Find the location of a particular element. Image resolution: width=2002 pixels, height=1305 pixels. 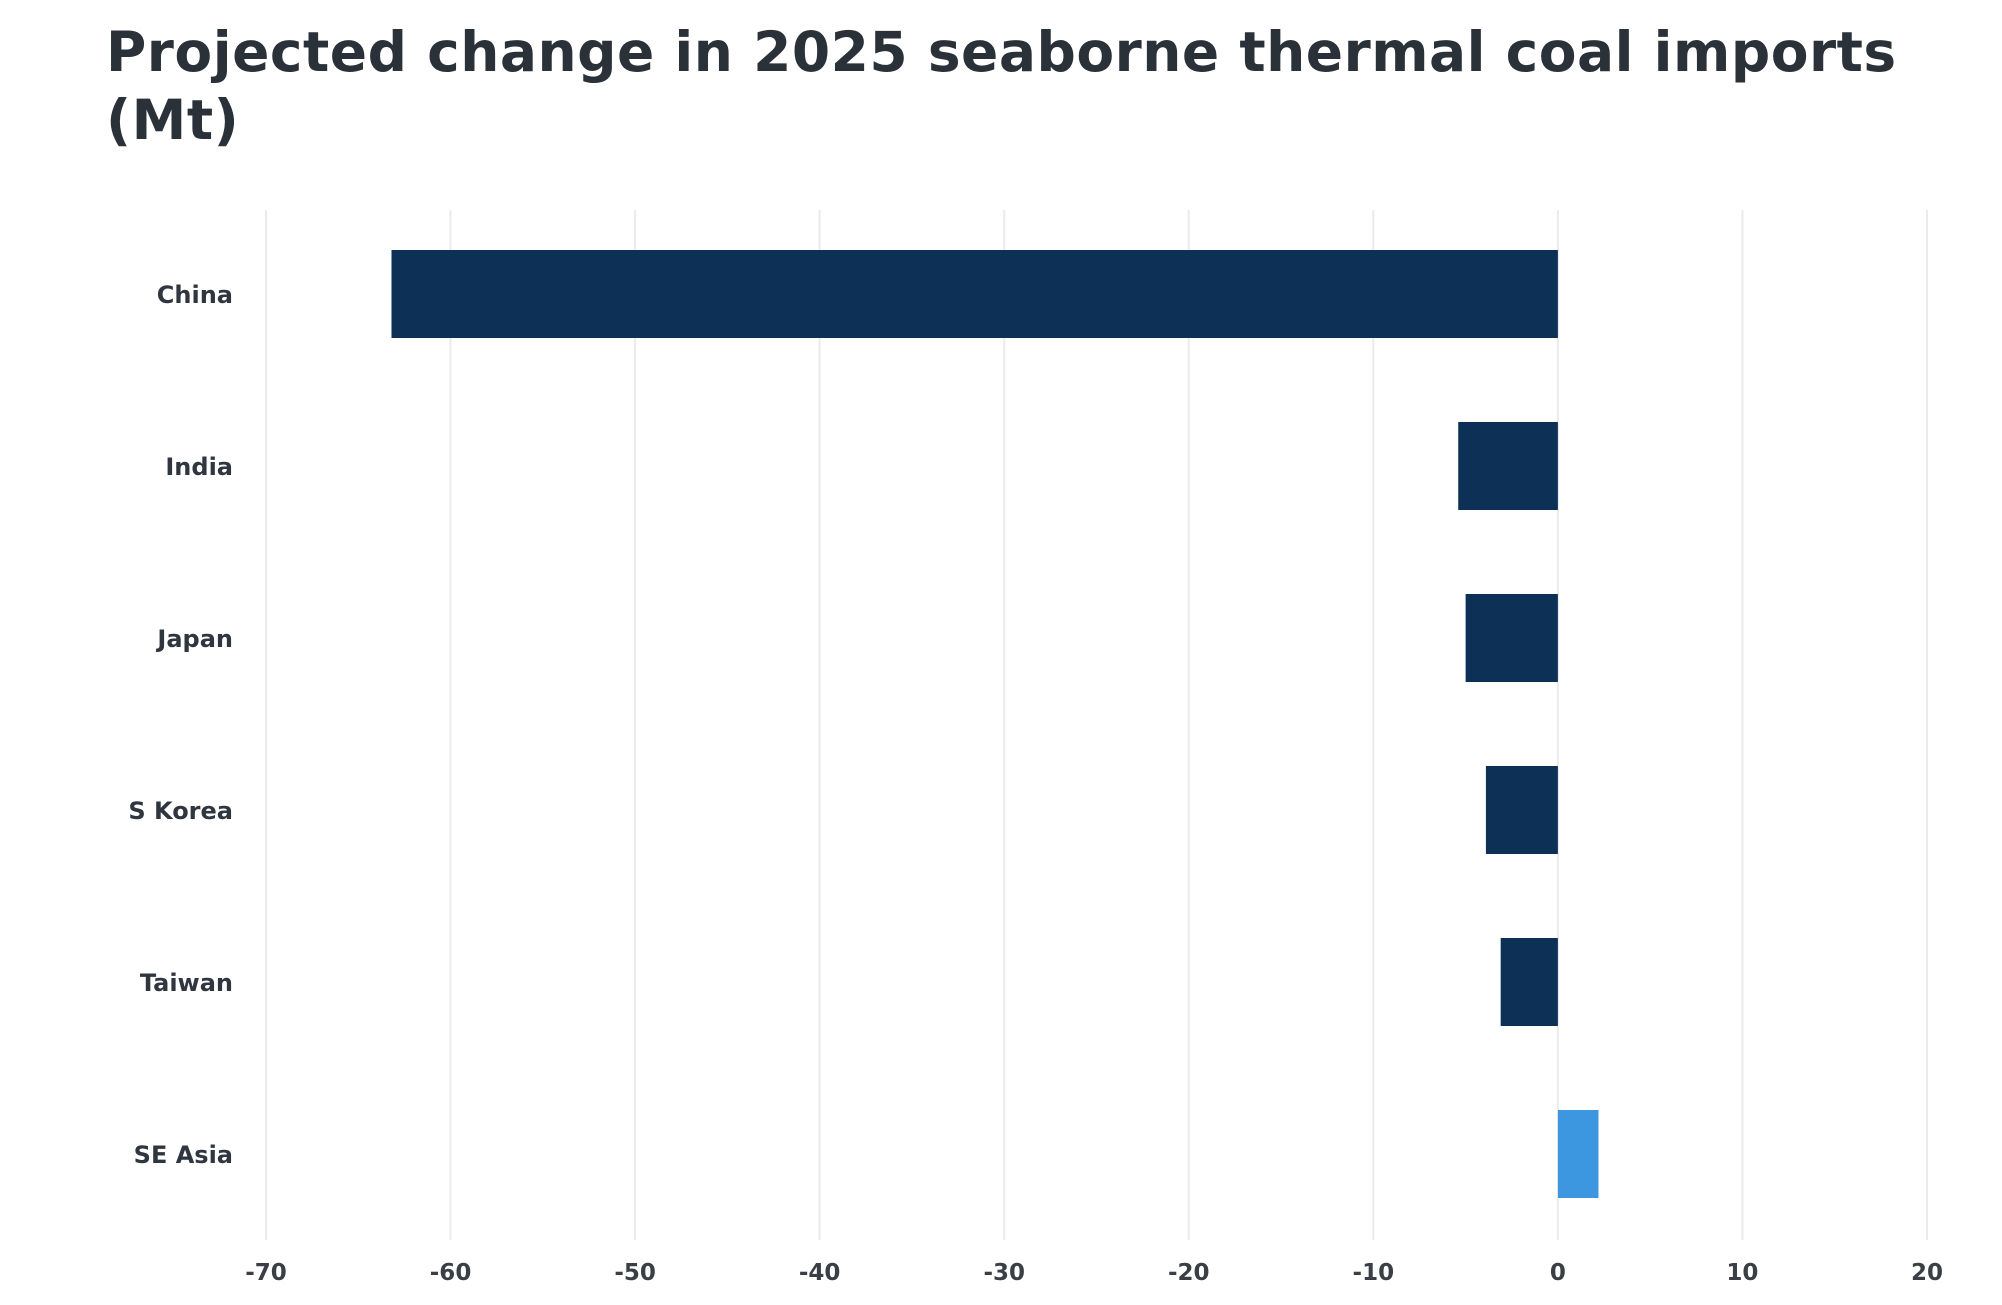

x-tick-label-20: -20 is located at coordinates (1189, 1273).